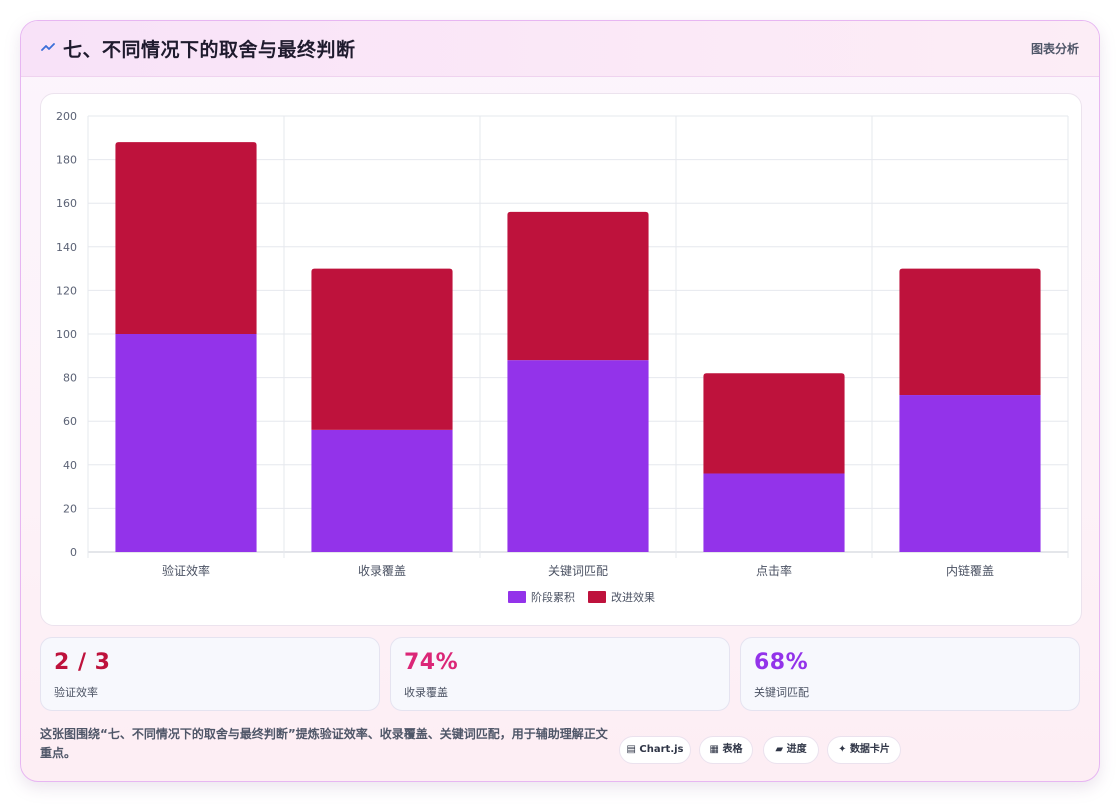  What do you see at coordinates (633, 597) in the screenshot?
I see `legend-label-2: 改进效果` at bounding box center [633, 597].